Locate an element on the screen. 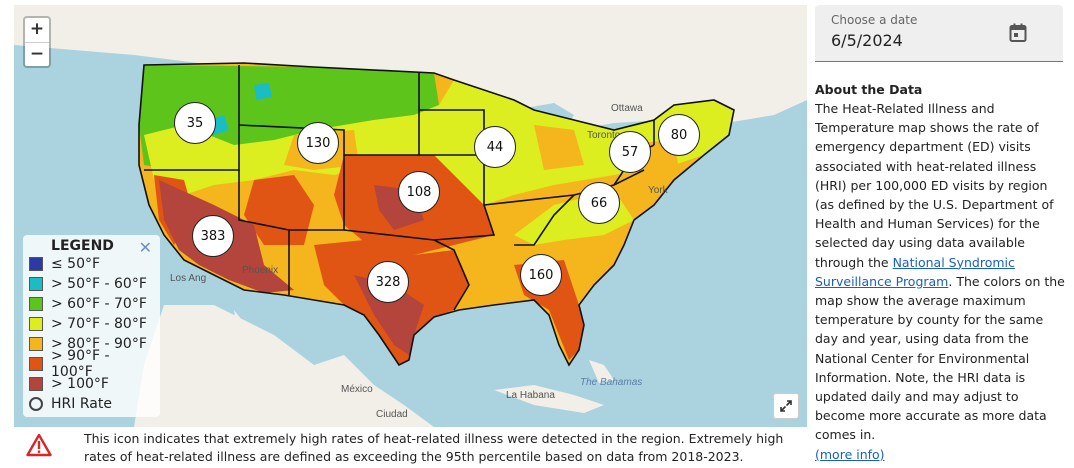  hri-marker-region-4: 160 is located at coordinates (541, 275).